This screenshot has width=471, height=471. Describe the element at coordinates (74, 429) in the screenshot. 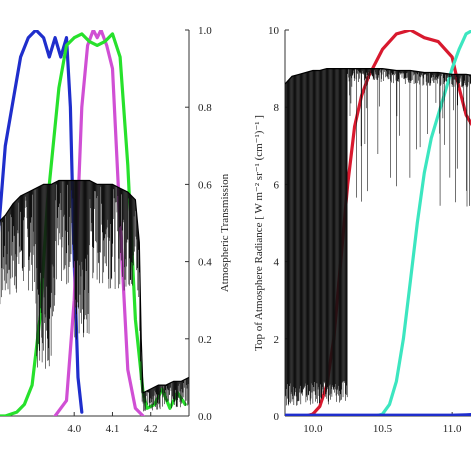

I see `x-tick-label: 4.0` at that location.